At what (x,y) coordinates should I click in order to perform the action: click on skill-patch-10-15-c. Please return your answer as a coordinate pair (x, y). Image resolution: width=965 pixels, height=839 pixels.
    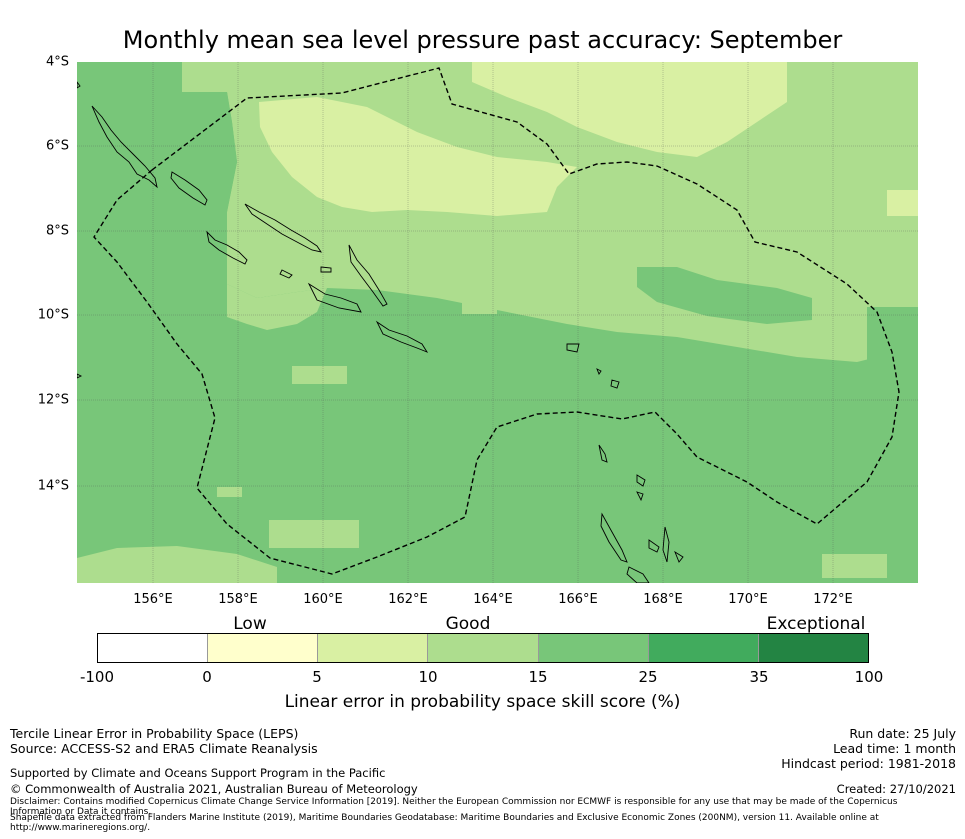
    Looking at the image, I should click on (479, 303).